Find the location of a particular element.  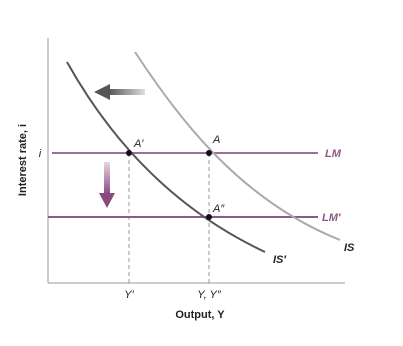

is-prime-label: IS′ is located at coordinates (280, 260).